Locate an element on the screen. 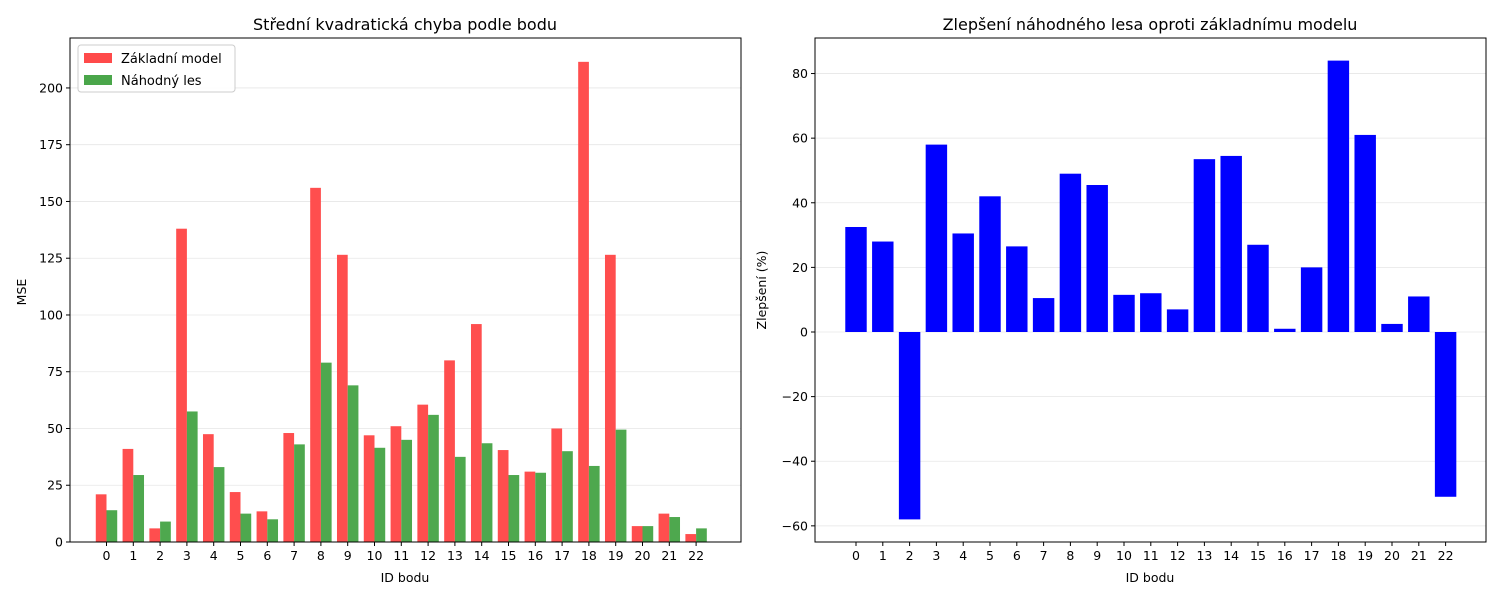 This screenshot has width=1500, height=604. mse-chart-ytick-label: 50 is located at coordinates (55, 428).